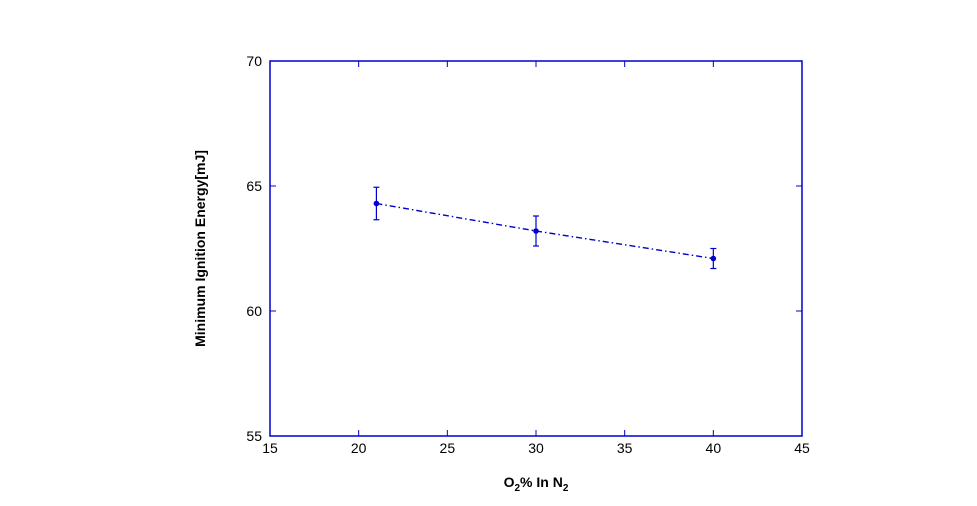 The width and height of the screenshot is (977, 506). I want to click on x-tick-label: 15, so click(270, 448).